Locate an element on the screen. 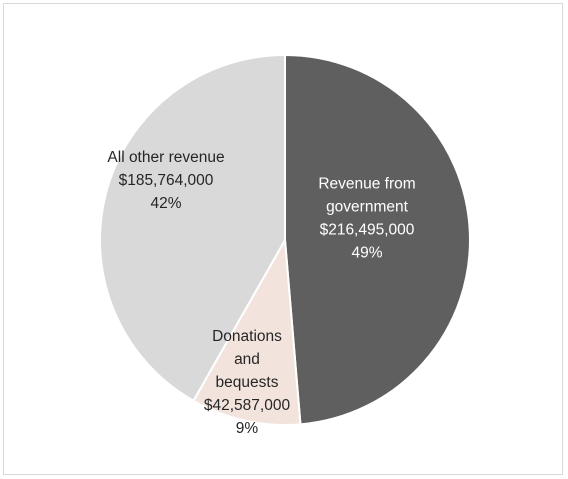 The height and width of the screenshot is (479, 568). data-label-line: Donations is located at coordinates (247, 336).